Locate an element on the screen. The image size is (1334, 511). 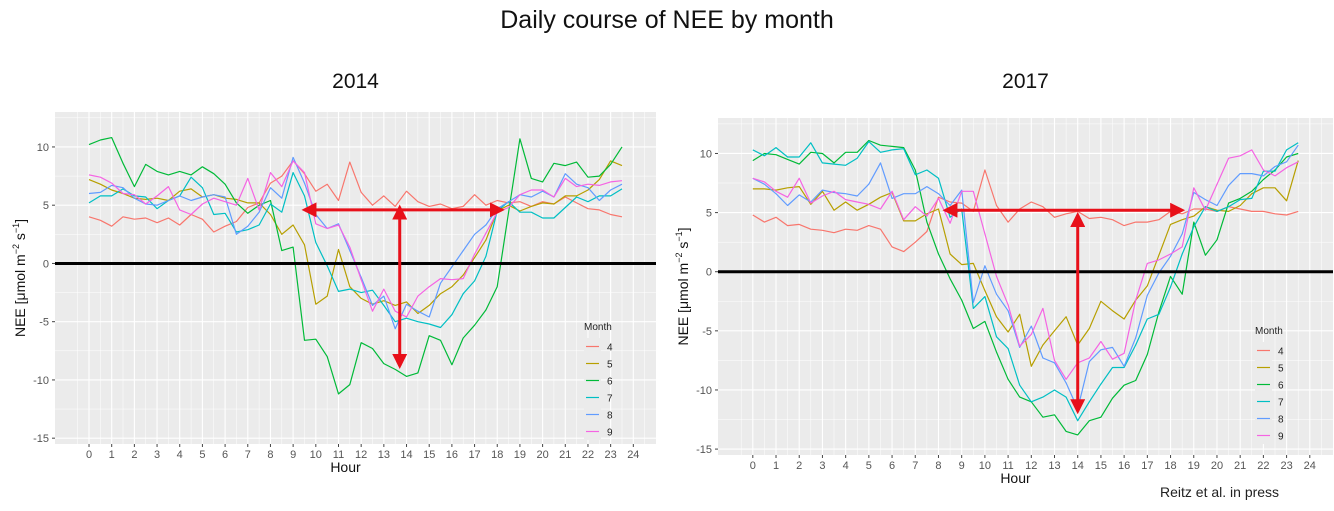
legend-label: 7 is located at coordinates (610, 399).